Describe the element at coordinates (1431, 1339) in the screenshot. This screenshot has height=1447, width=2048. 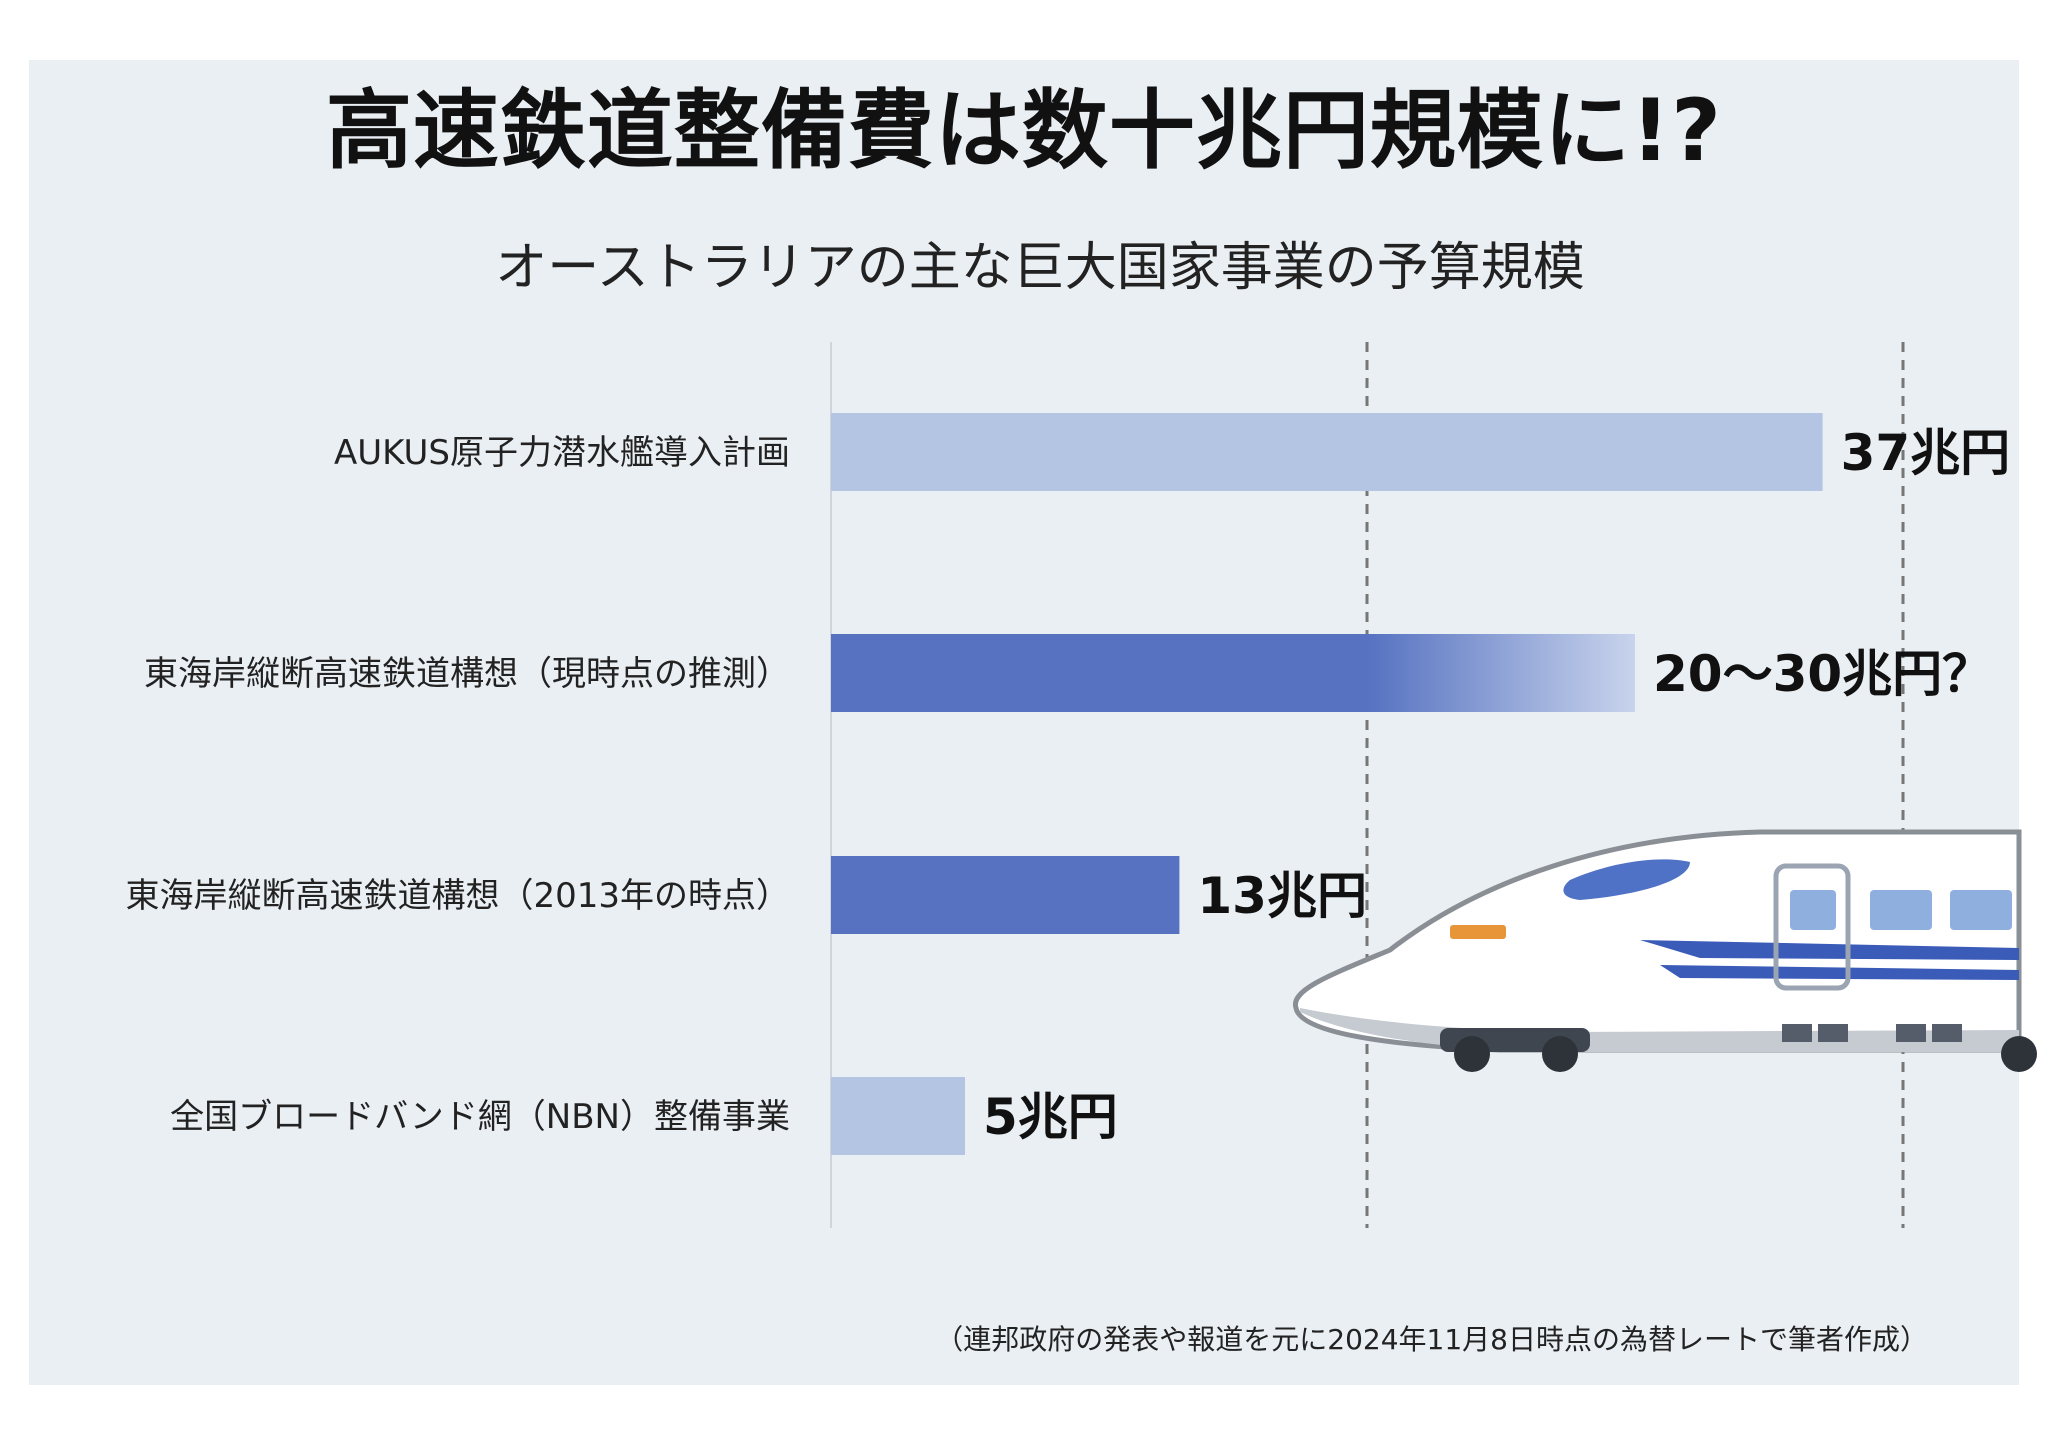
I see `source-footnote: （連邦政府の発表や報道を元に2024年11月8日時点の為替レートで筆者作成）` at that location.